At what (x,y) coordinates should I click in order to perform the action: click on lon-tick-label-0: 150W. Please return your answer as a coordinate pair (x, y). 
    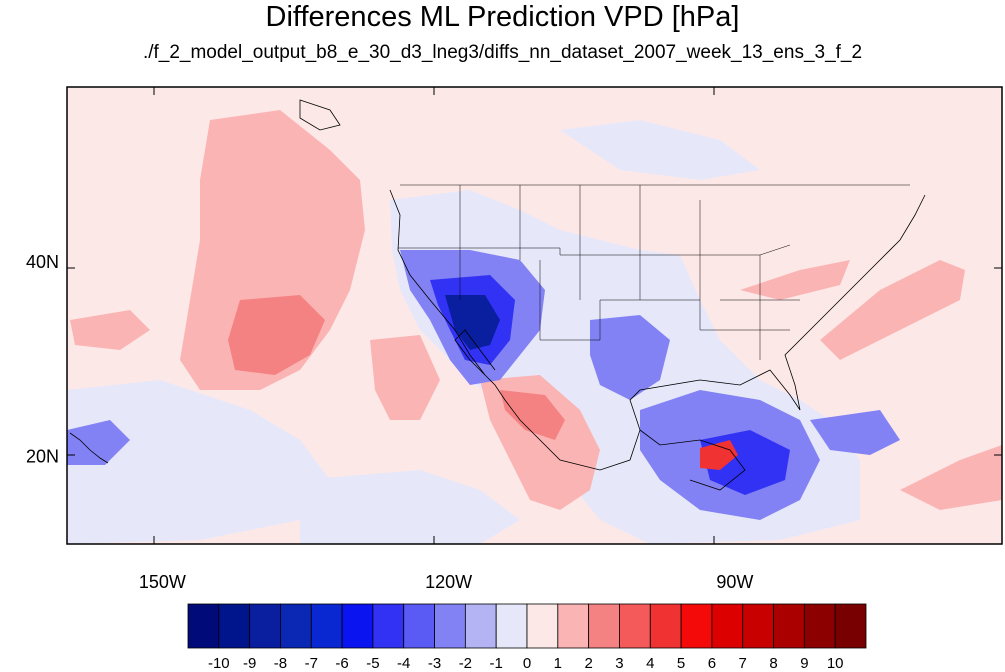
    Looking at the image, I should click on (162, 582).